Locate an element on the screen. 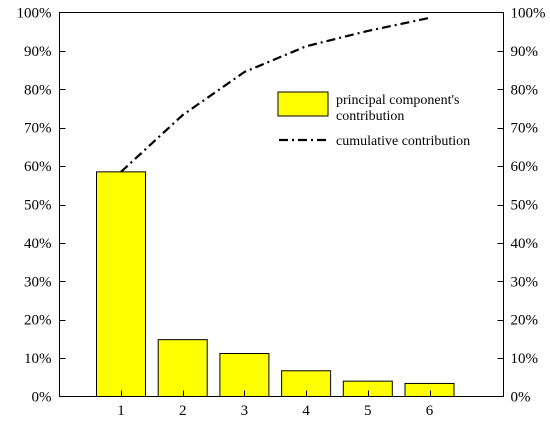 This screenshot has height=421, width=550. left-y-tick-label: 40% is located at coordinates (38, 244).